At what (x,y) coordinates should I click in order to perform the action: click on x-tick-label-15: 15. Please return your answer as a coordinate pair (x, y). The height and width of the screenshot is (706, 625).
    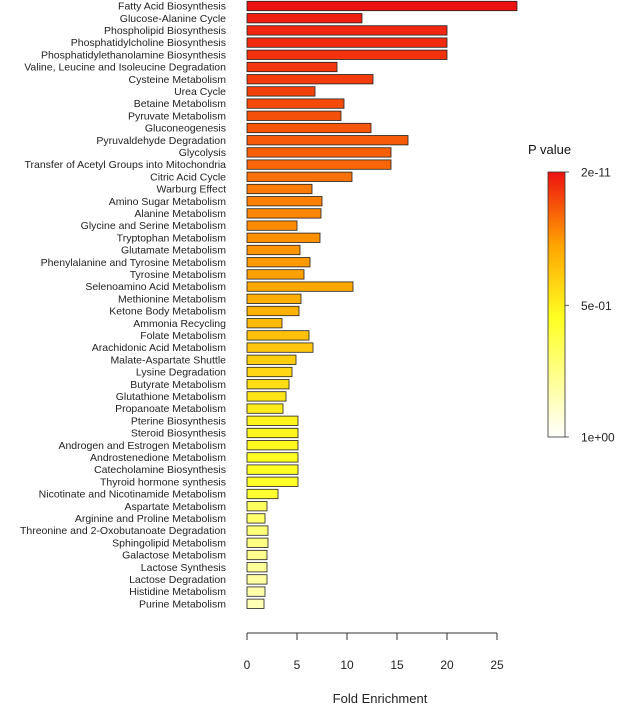
    Looking at the image, I should click on (397, 665).